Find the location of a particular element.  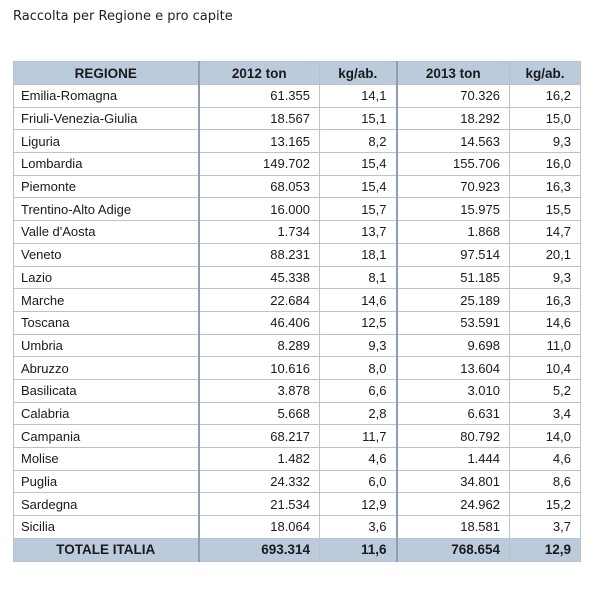

ton-2012: 61.355 is located at coordinates (259, 96).